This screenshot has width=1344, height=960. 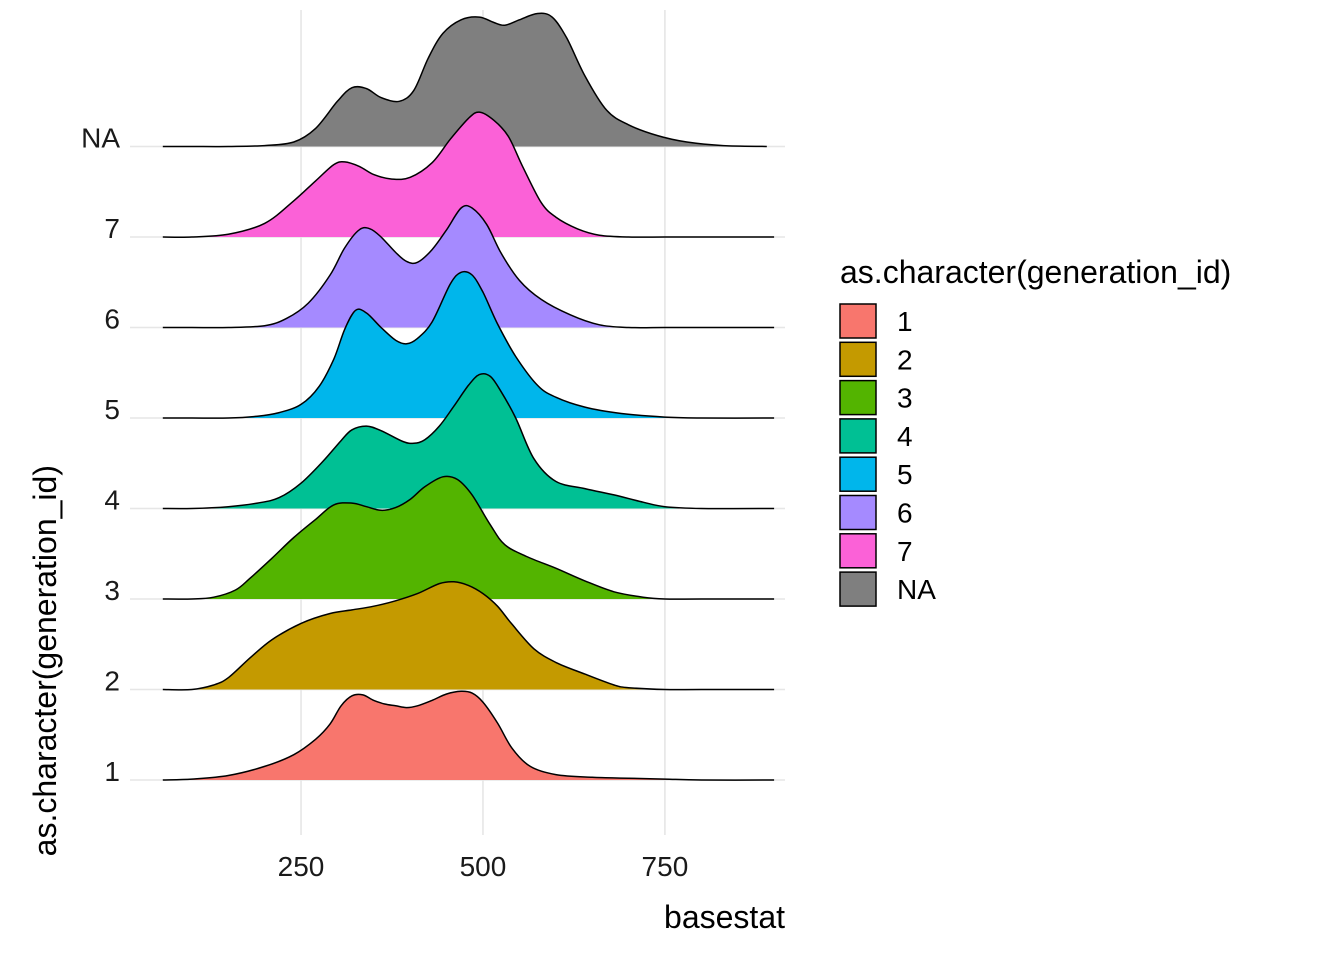 What do you see at coordinates (112, 590) in the screenshot?
I see `y-tick-label: 3` at bounding box center [112, 590].